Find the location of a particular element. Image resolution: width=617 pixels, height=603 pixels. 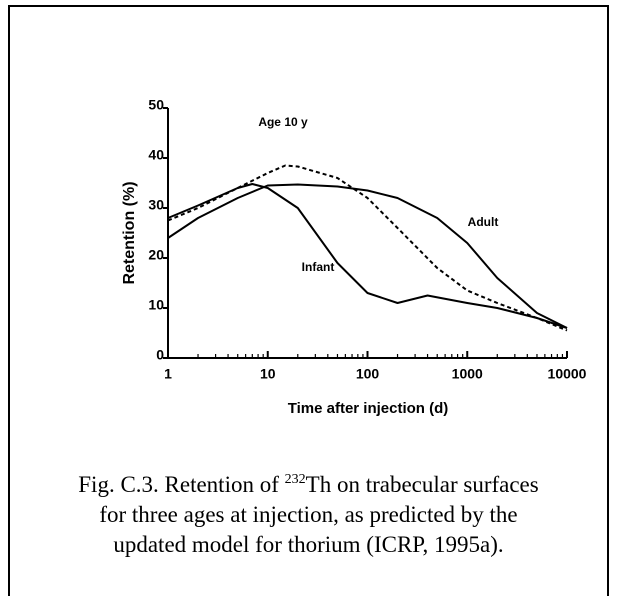

y-tick-label: 20 is located at coordinates (156, 255).